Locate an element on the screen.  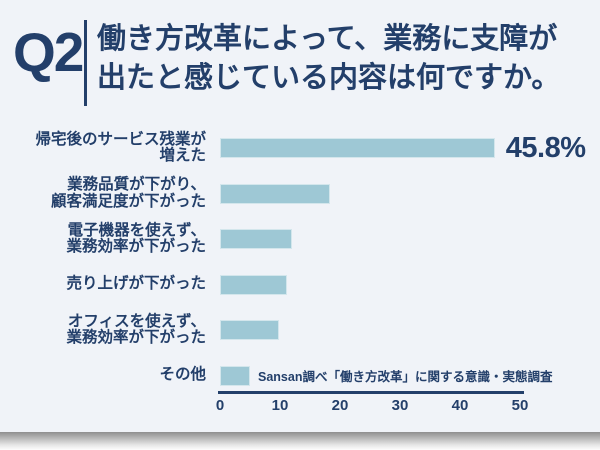
x-axis-tick-label: 0 is located at coordinates (220, 405).